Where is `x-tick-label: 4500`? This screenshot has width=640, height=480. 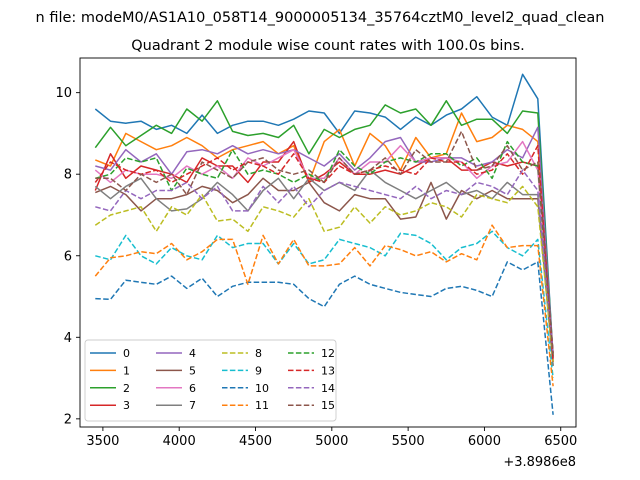 x-tick-label: 4500 is located at coordinates (255, 441).